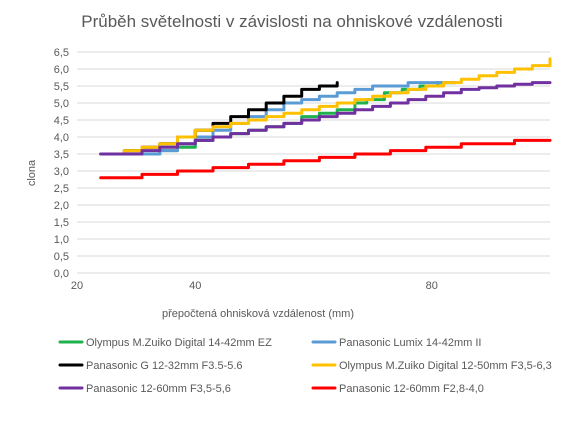 The image size is (584, 426). Describe the element at coordinates (61, 53) in the screenshot. I see `y-tick-label: 6,5` at that location.